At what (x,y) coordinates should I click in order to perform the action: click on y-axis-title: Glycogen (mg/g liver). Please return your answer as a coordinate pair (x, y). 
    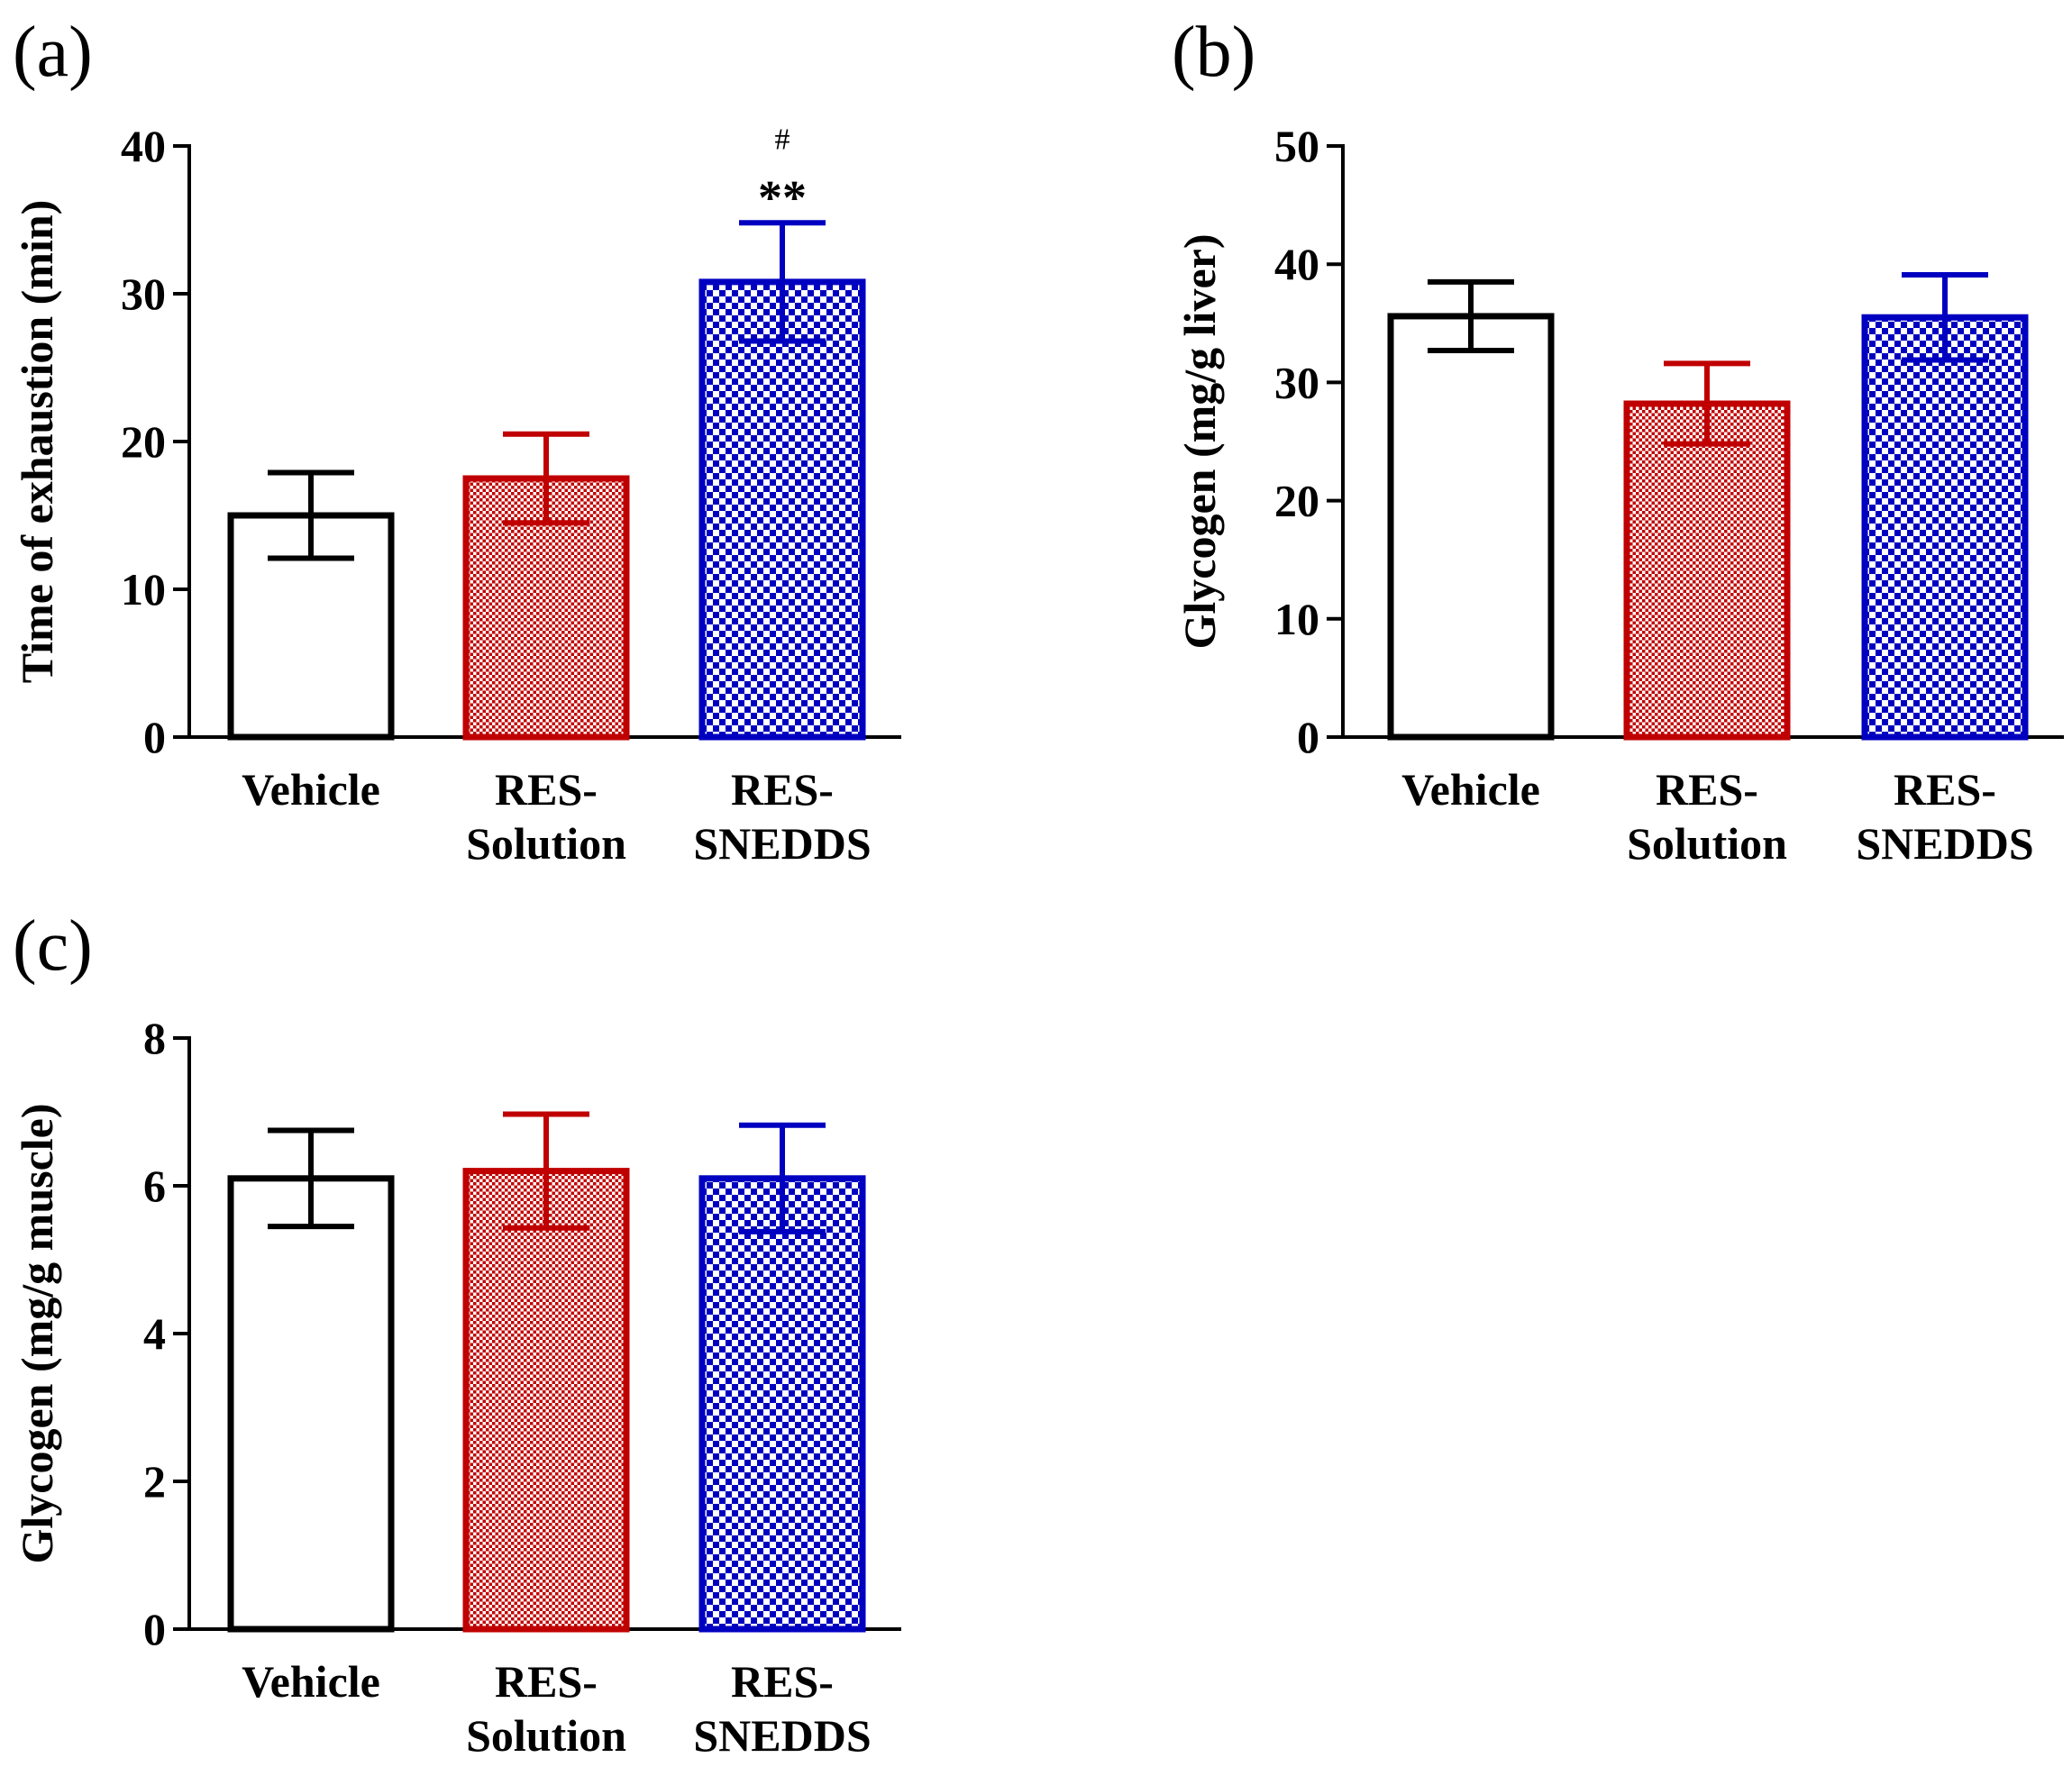
    Looking at the image, I should click on (1199, 442).